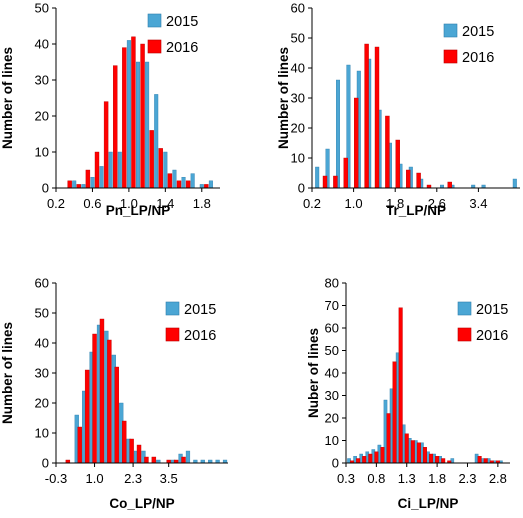  Describe the element at coordinates (154, 46) in the screenshot. I see `legend-swatch-2016` at that location.